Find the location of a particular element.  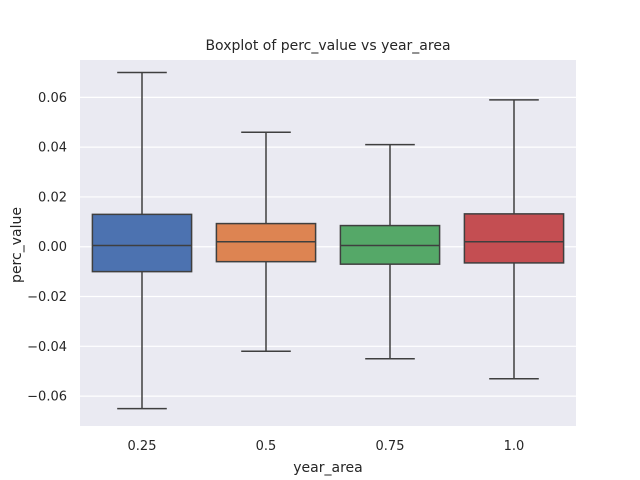

y-tick-label: 0.06 is located at coordinates (52, 98).